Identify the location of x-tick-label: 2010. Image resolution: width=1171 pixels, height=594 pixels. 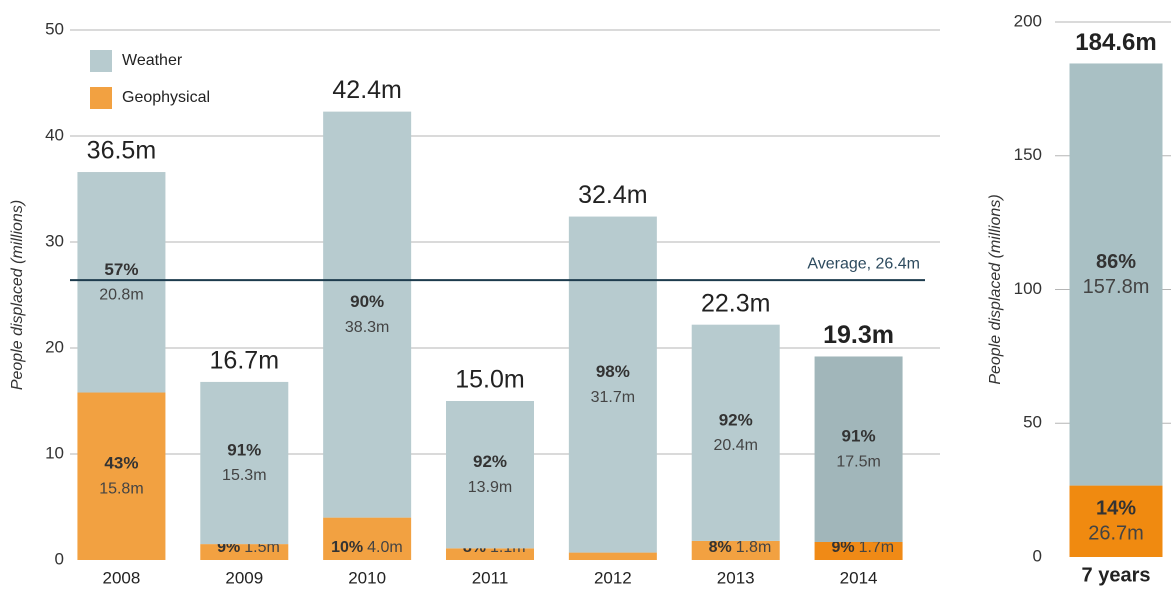
(367, 577).